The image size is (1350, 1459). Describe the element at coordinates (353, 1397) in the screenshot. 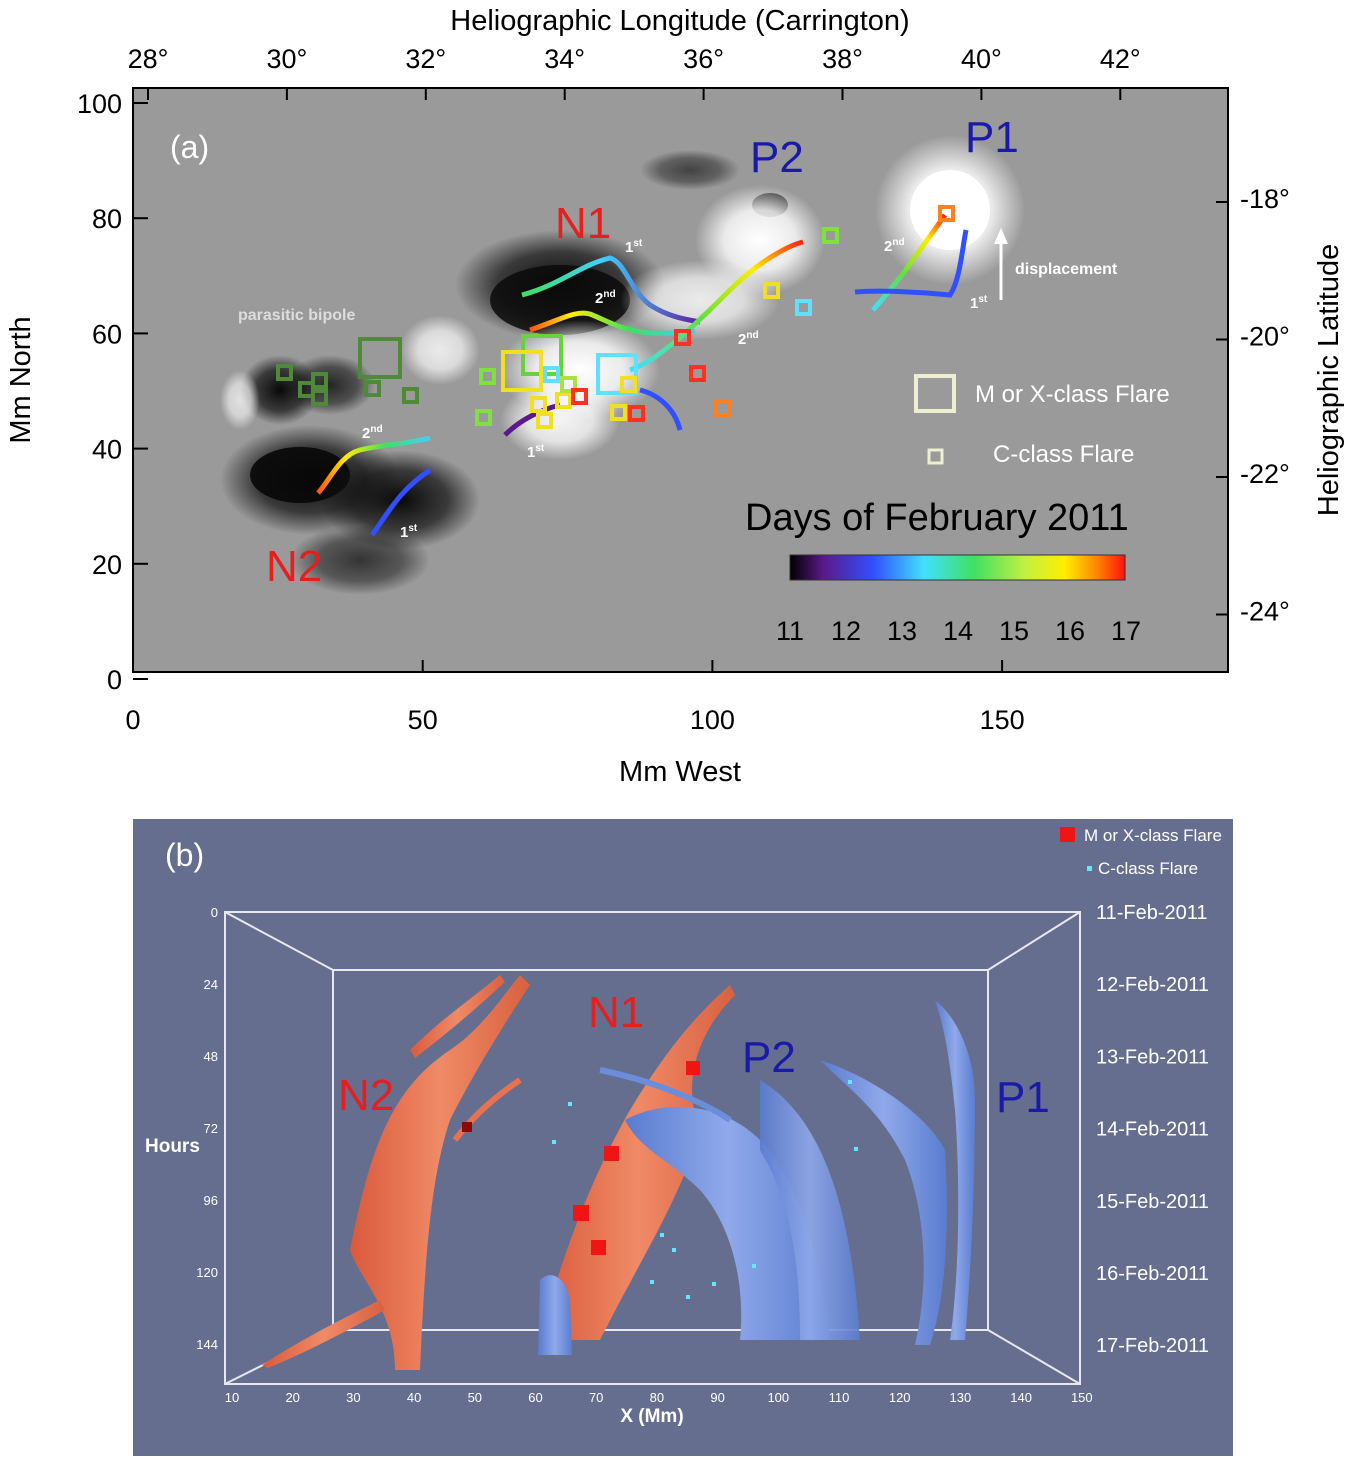

I see `panel-b-x-tick-label: 30` at that location.